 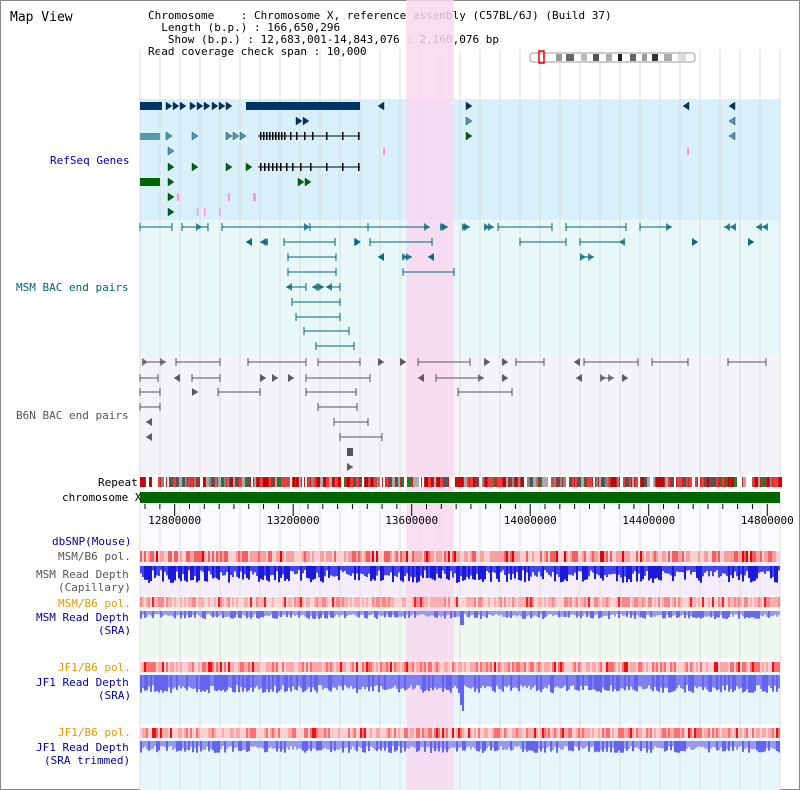 What do you see at coordinates (461, 482) in the screenshot?
I see `repeat-track` at bounding box center [461, 482].